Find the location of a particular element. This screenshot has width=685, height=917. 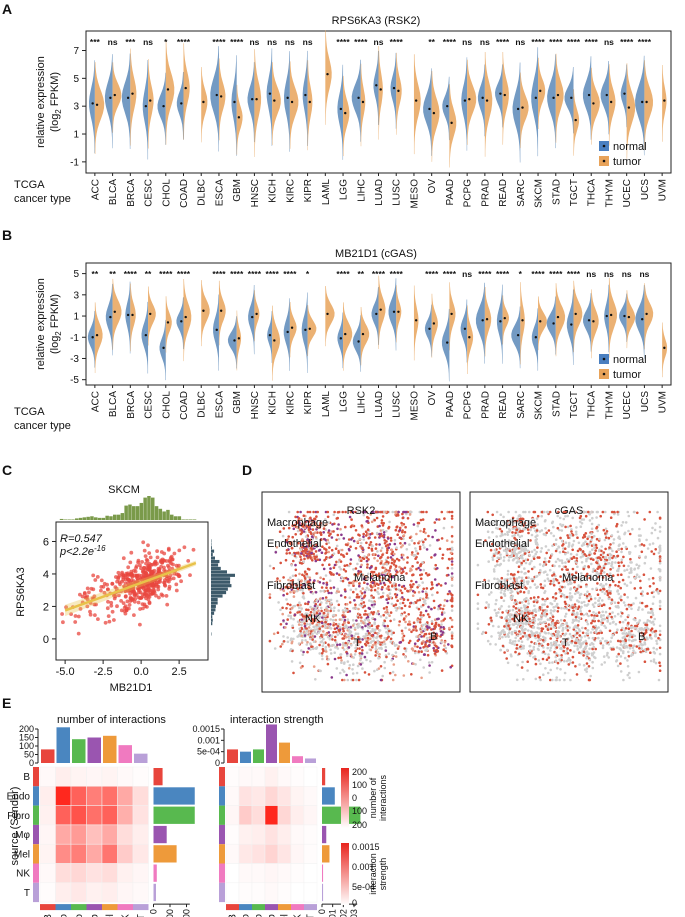

violin-tumor-hnsc is located at coordinates (257, 316).